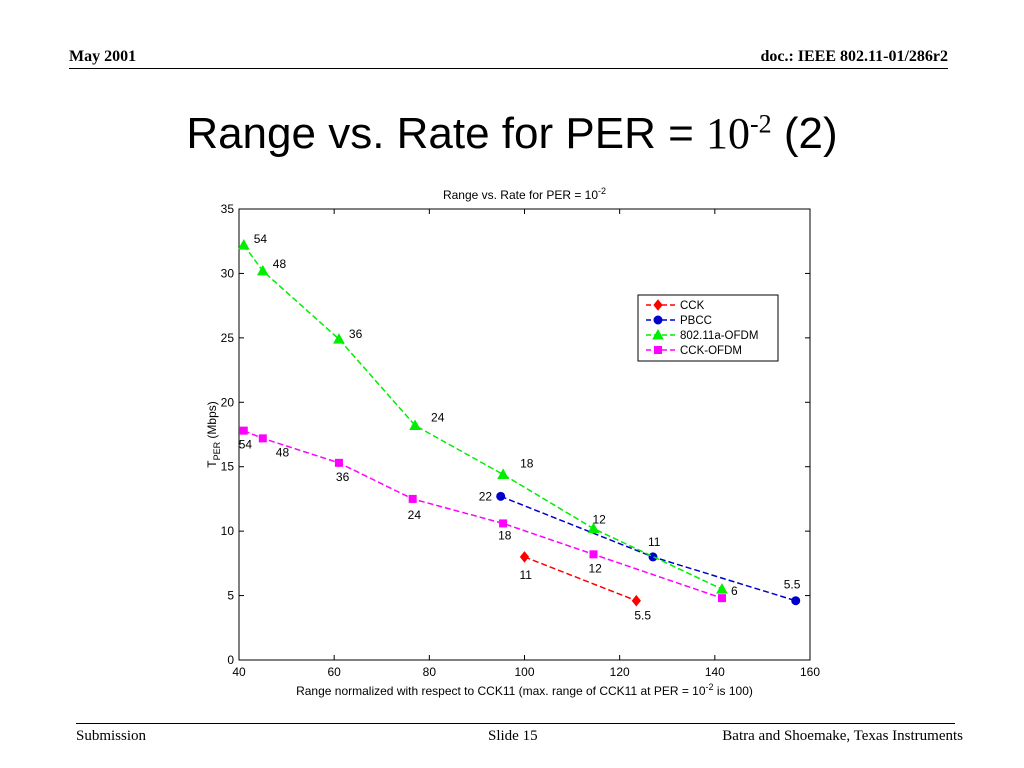 The width and height of the screenshot is (1024, 768). Describe the element at coordinates (728, 133) in the screenshot. I see `slide-title-base: 10` at that location.